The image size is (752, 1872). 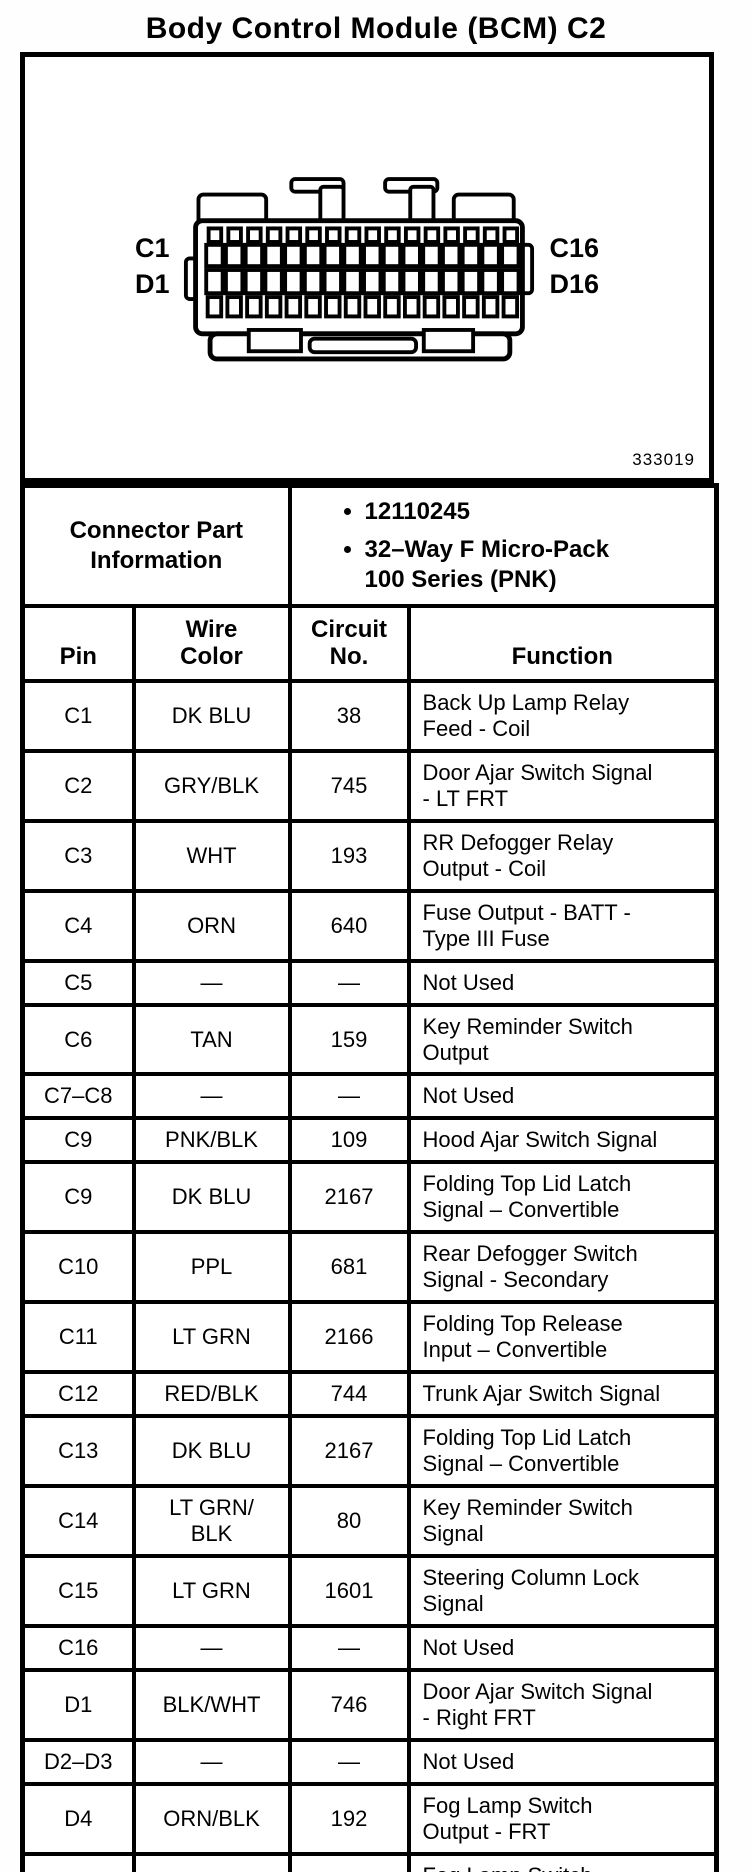 What do you see at coordinates (78, 1337) in the screenshot?
I see `pin-cell: C11` at bounding box center [78, 1337].